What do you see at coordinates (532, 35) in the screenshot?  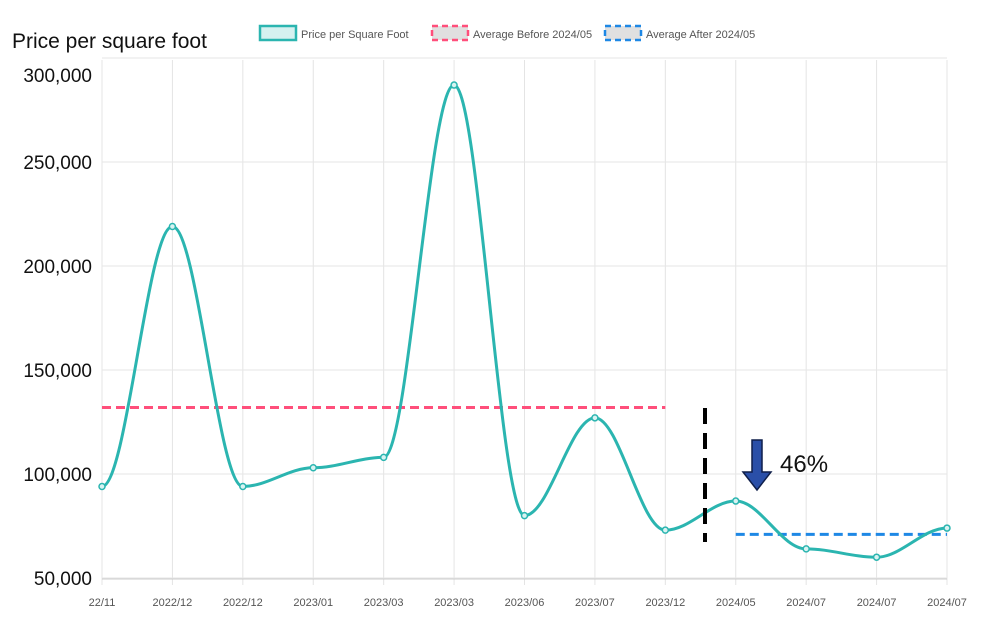 I see `legend-label: Average Before 2024/05` at bounding box center [532, 35].